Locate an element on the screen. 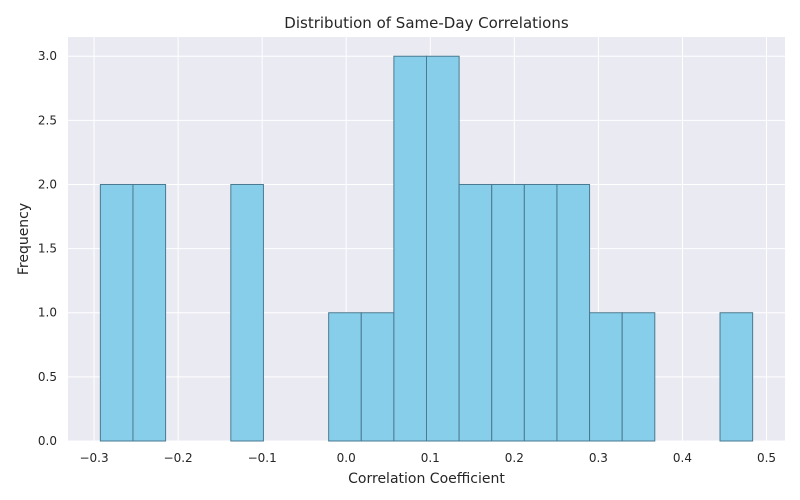  y-tick-label: 0.0 is located at coordinates (47, 441).